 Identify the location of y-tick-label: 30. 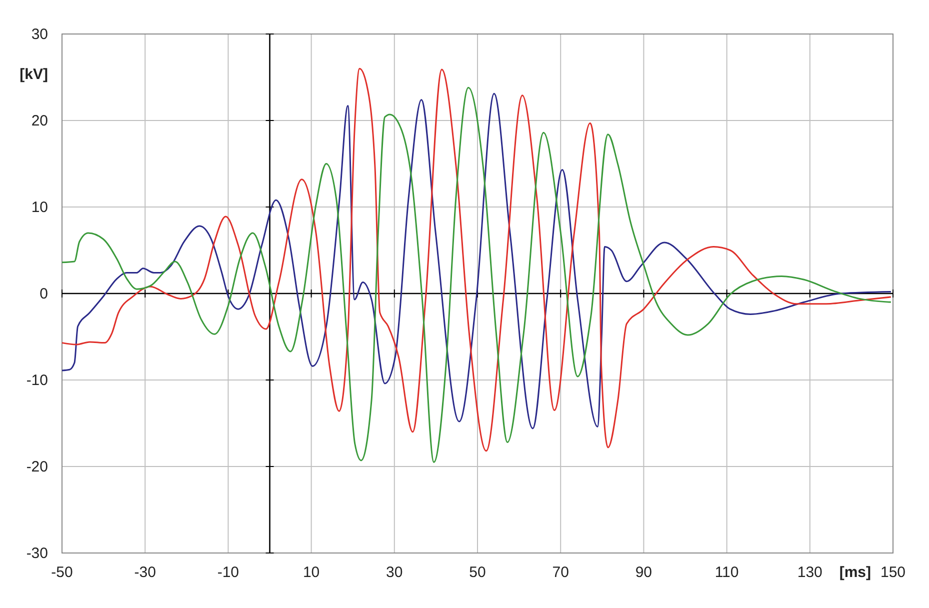
(39, 34).